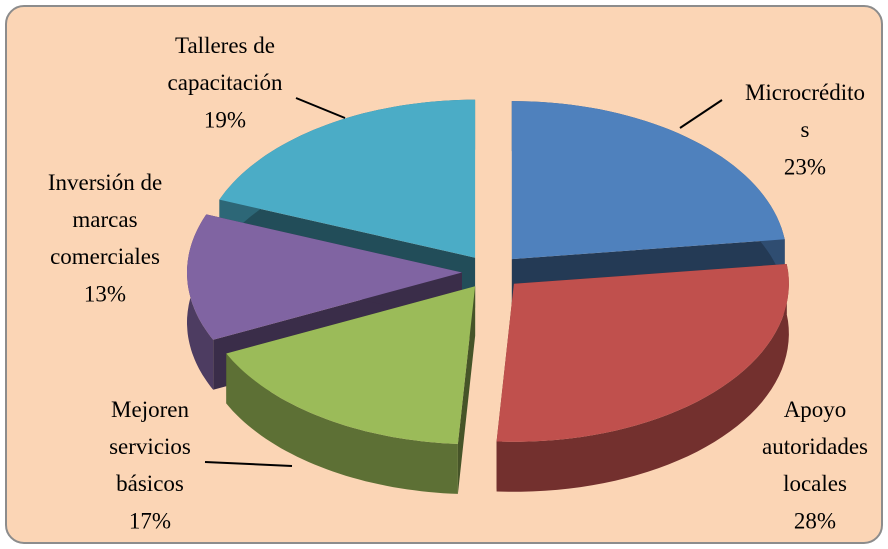 The height and width of the screenshot is (549, 888). Describe the element at coordinates (225, 82) in the screenshot. I see `label-line: capacitación` at that location.